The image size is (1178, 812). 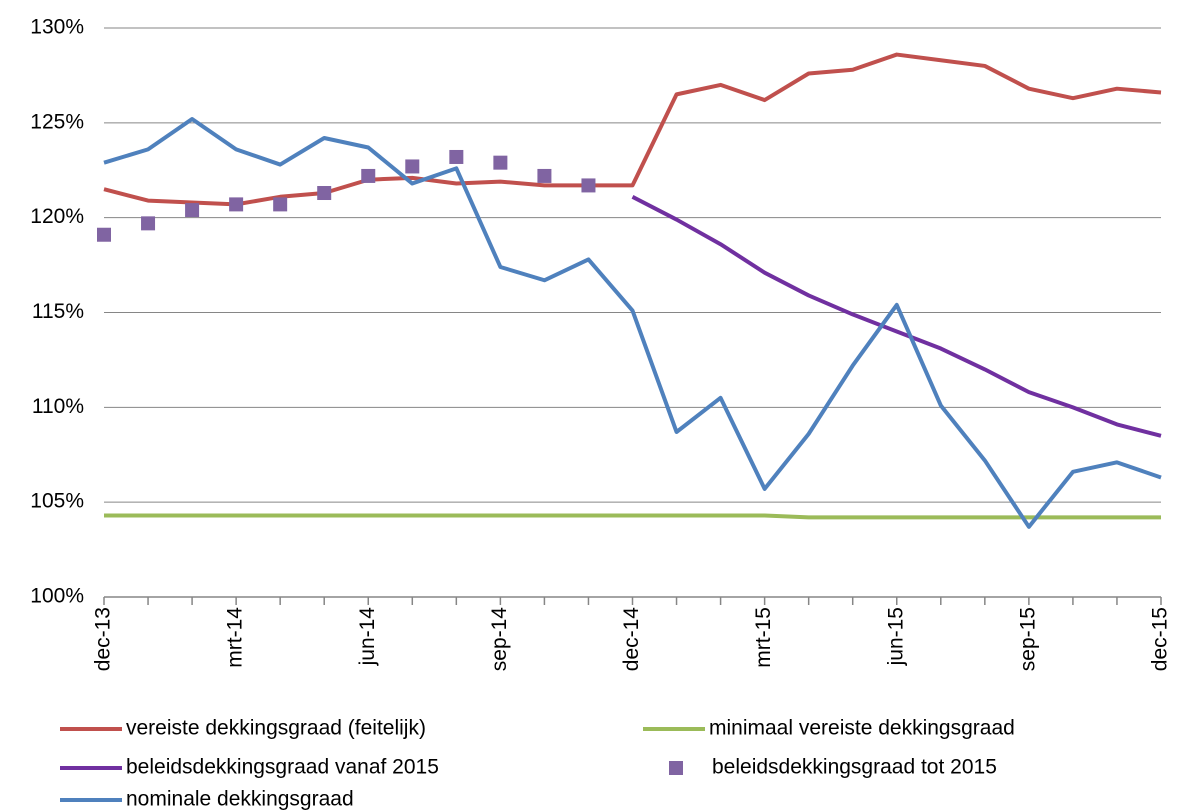 What do you see at coordinates (58, 311) in the screenshot?
I see `y-tick-label: 115%` at bounding box center [58, 311].